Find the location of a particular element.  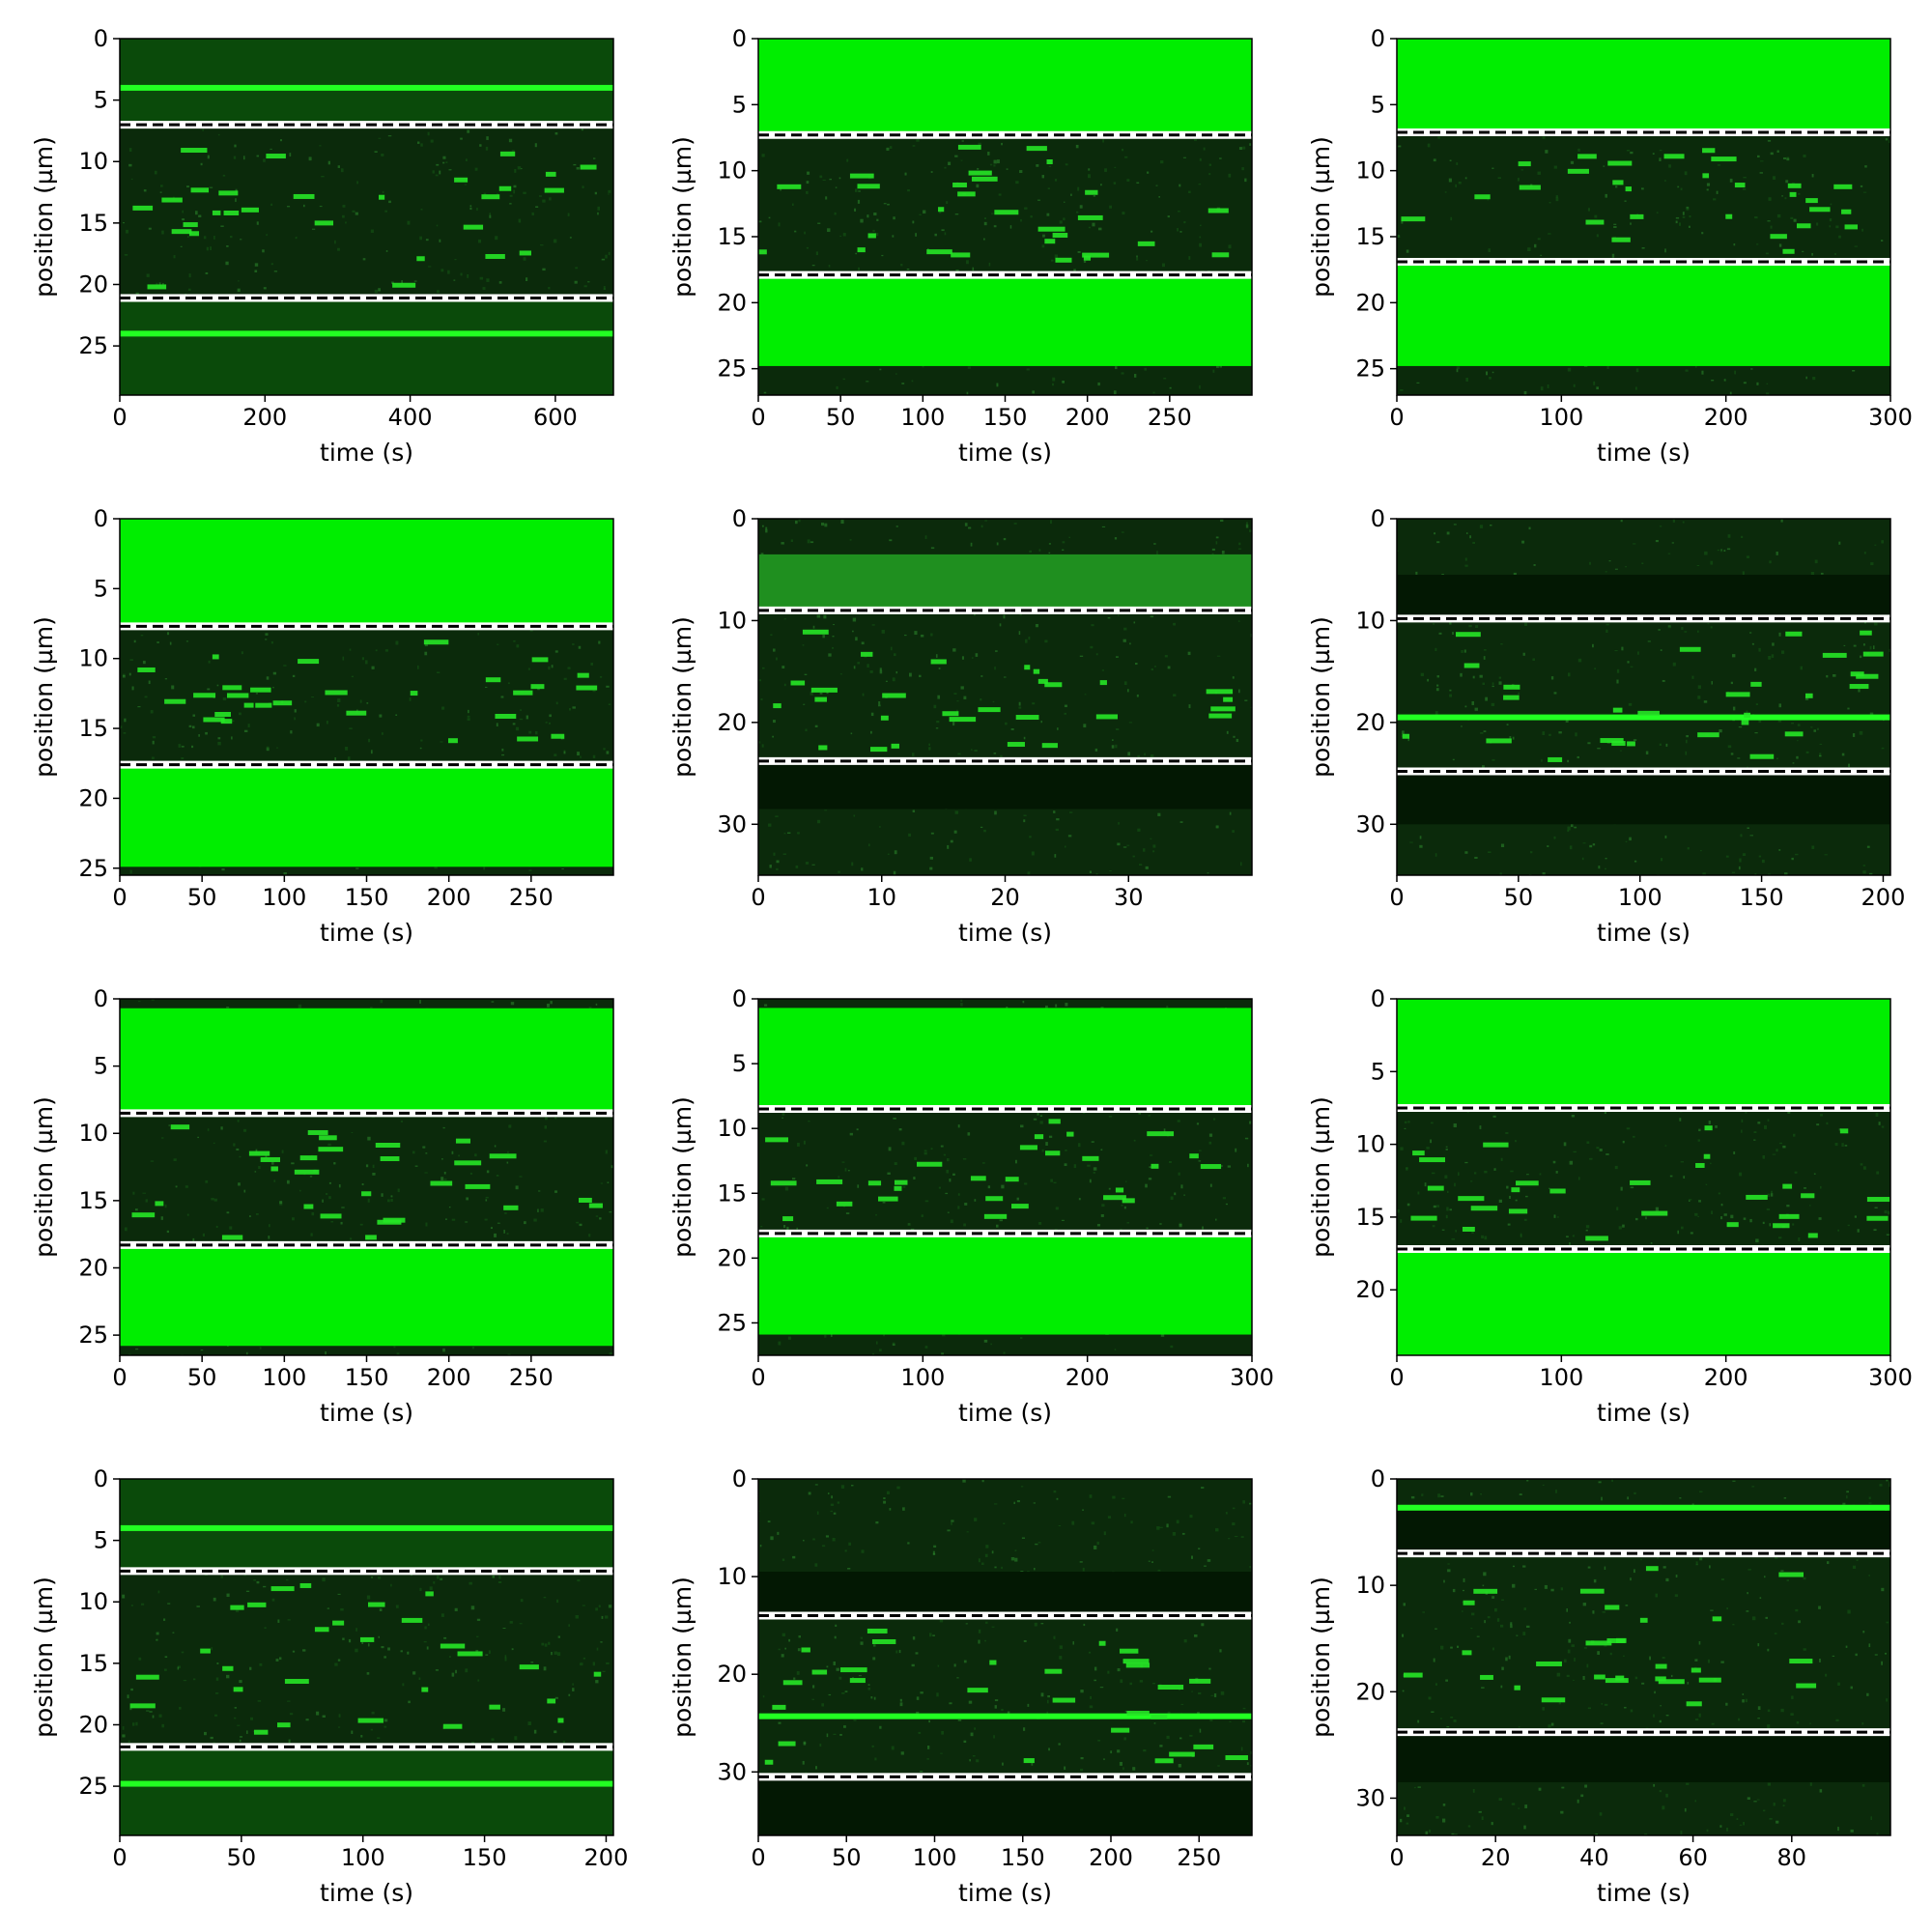

x-tick-label: 30 is located at coordinates (1129, 897).